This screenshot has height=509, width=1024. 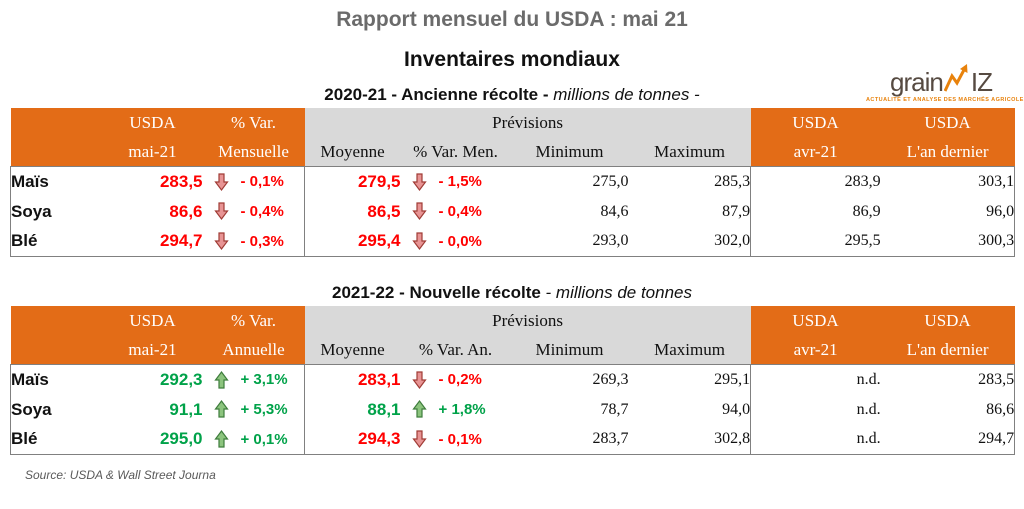 What do you see at coordinates (152, 122) in the screenshot?
I see `header-usda-current: USDA` at bounding box center [152, 122].